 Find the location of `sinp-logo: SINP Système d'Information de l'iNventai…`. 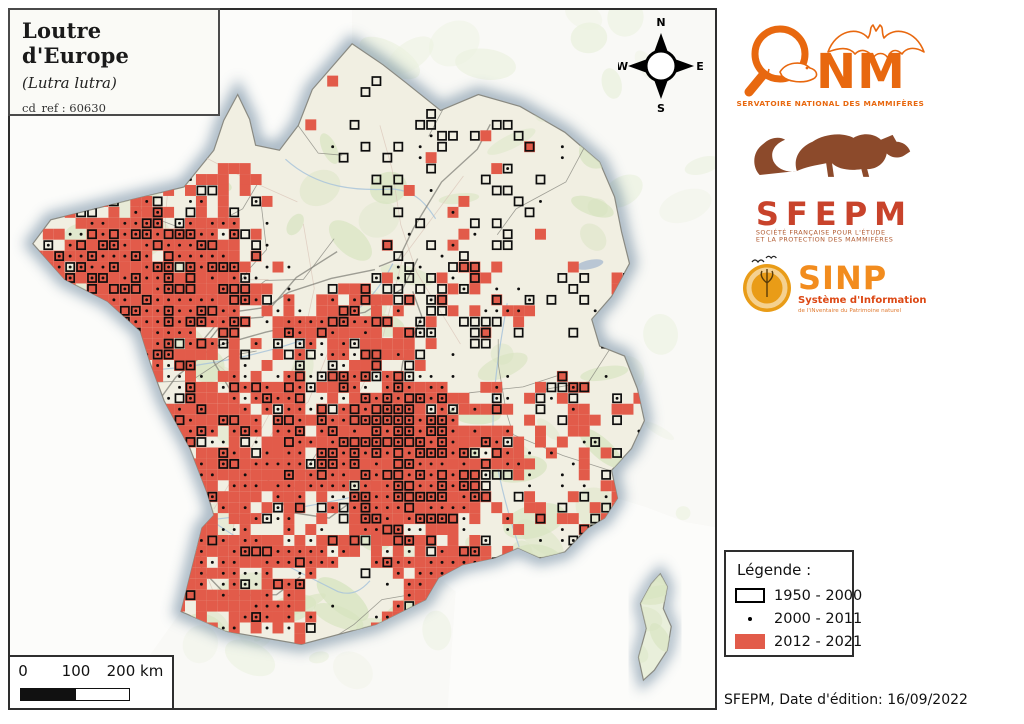

sinp-logo: SINP Système d'Information de l'iNventai… is located at coordinates (837, 288).